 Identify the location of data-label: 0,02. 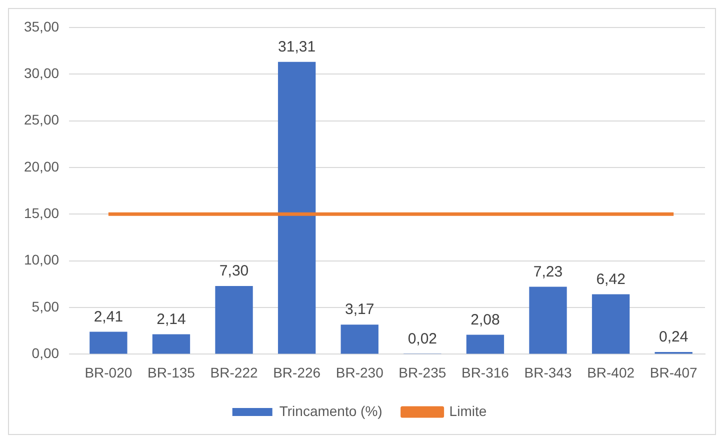
(423, 339).